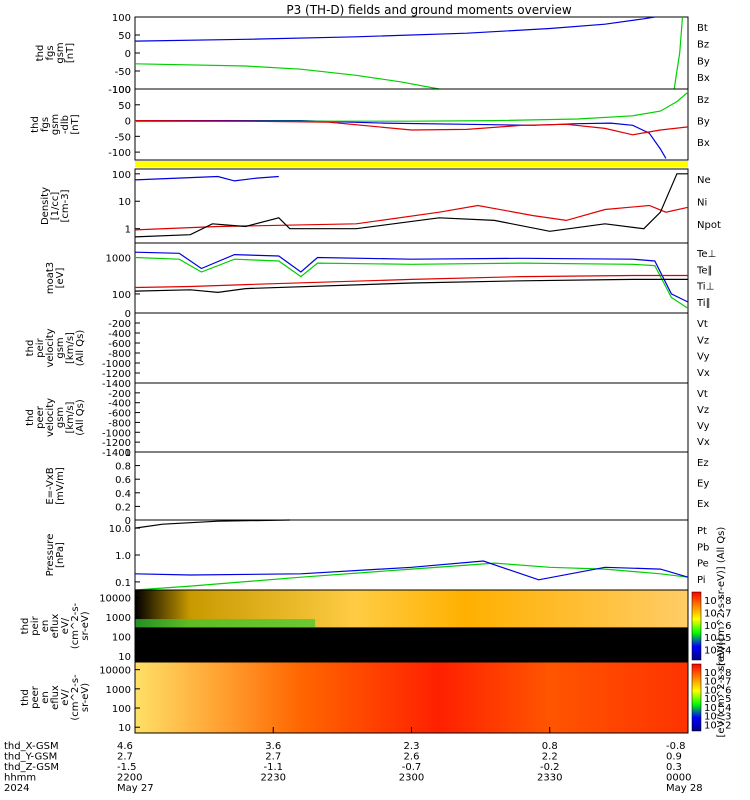 The height and width of the screenshot is (800, 750). Describe the element at coordinates (124, 728) in the screenshot. I see `y-tick-label: 10` at that location.